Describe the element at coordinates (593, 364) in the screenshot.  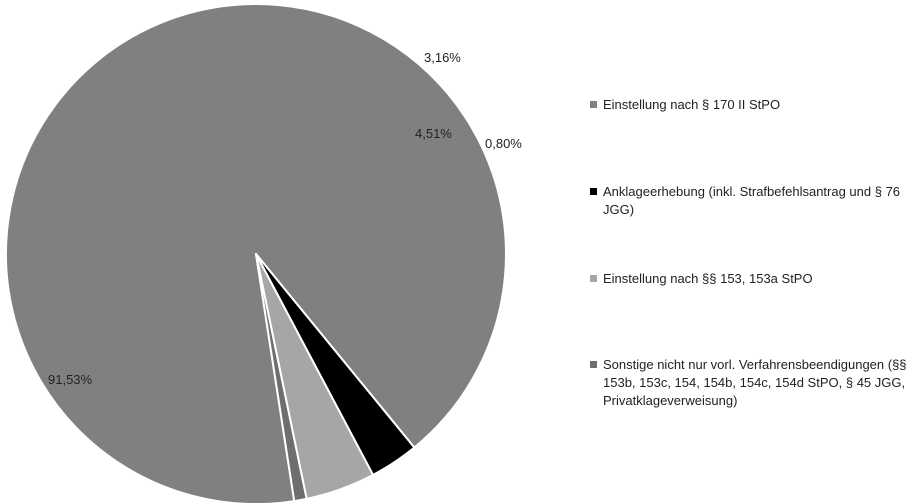
I see `legend-swatch-sonstige` at that location.